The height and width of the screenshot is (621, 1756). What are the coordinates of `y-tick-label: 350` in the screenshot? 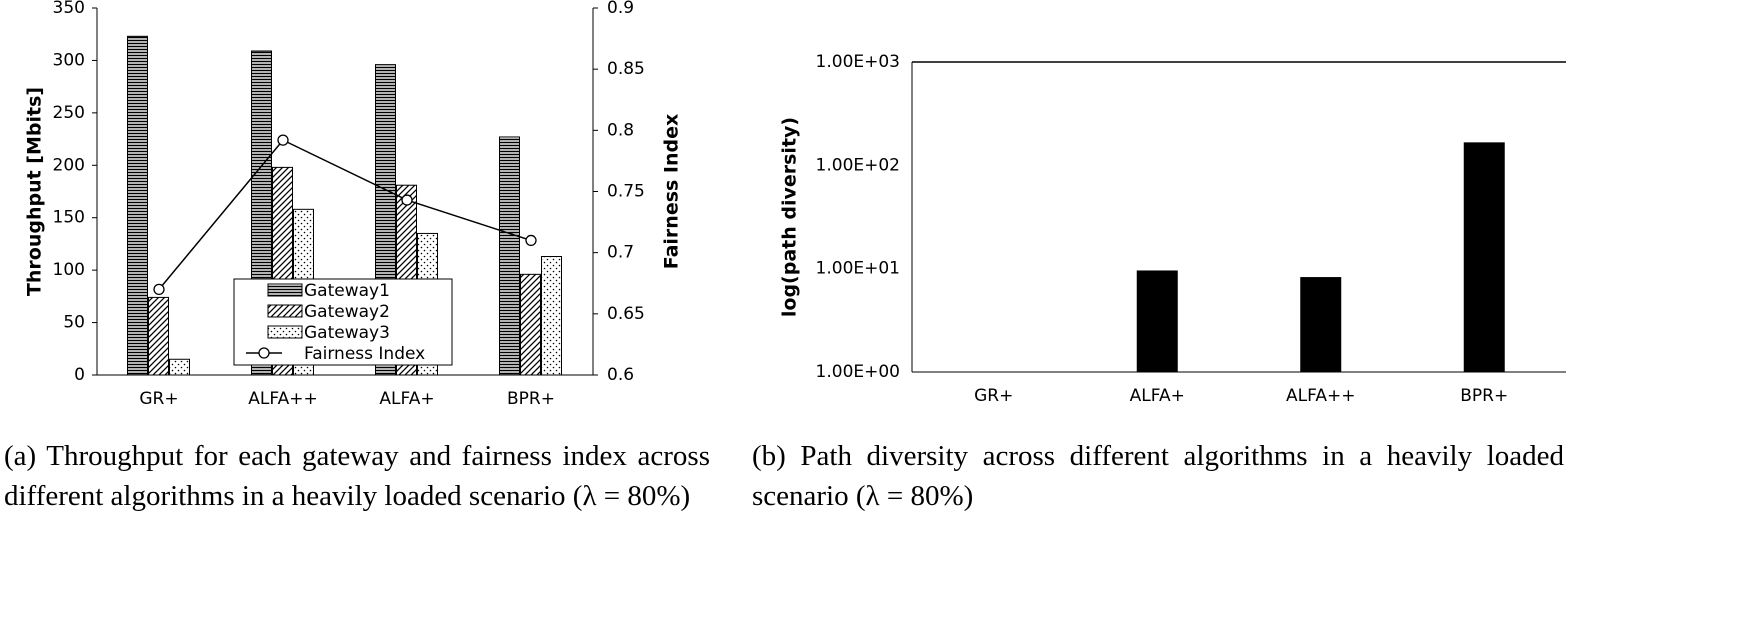 It's located at (69, 9).